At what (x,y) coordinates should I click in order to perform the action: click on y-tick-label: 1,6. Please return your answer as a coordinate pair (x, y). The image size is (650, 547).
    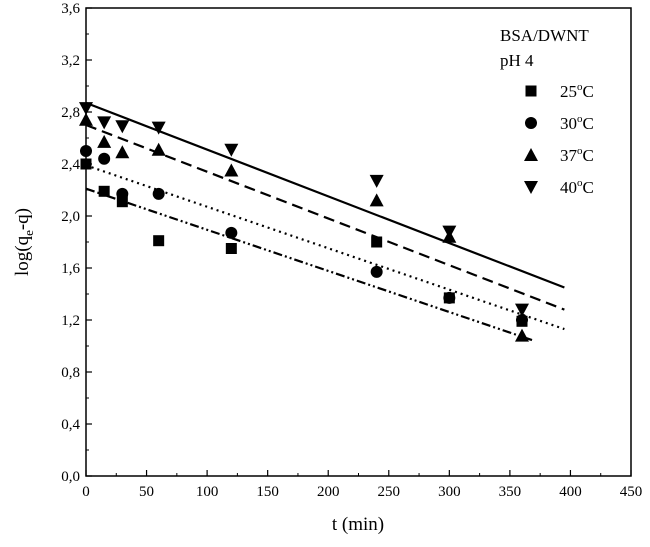
    Looking at the image, I should click on (70, 269).